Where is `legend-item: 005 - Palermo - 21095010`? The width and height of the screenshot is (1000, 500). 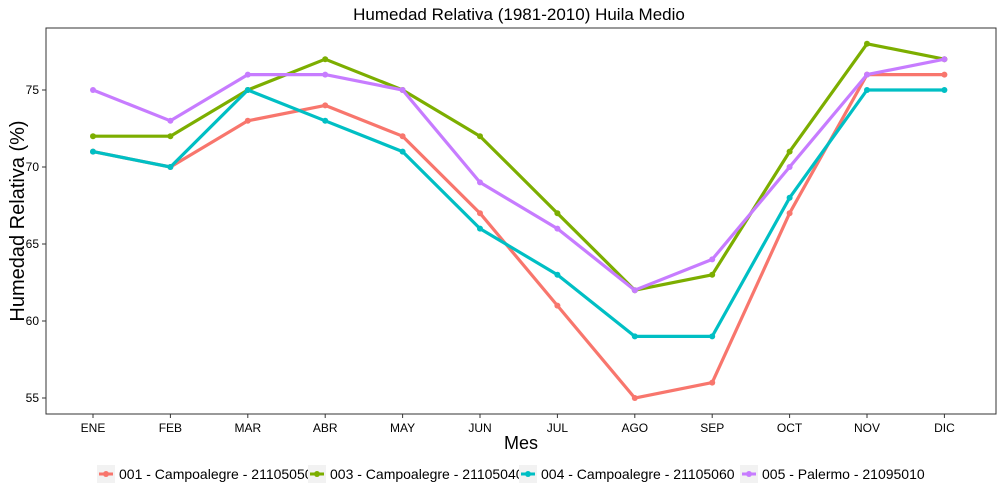
legend-item: 005 - Palermo - 21095010 is located at coordinates (832, 474).